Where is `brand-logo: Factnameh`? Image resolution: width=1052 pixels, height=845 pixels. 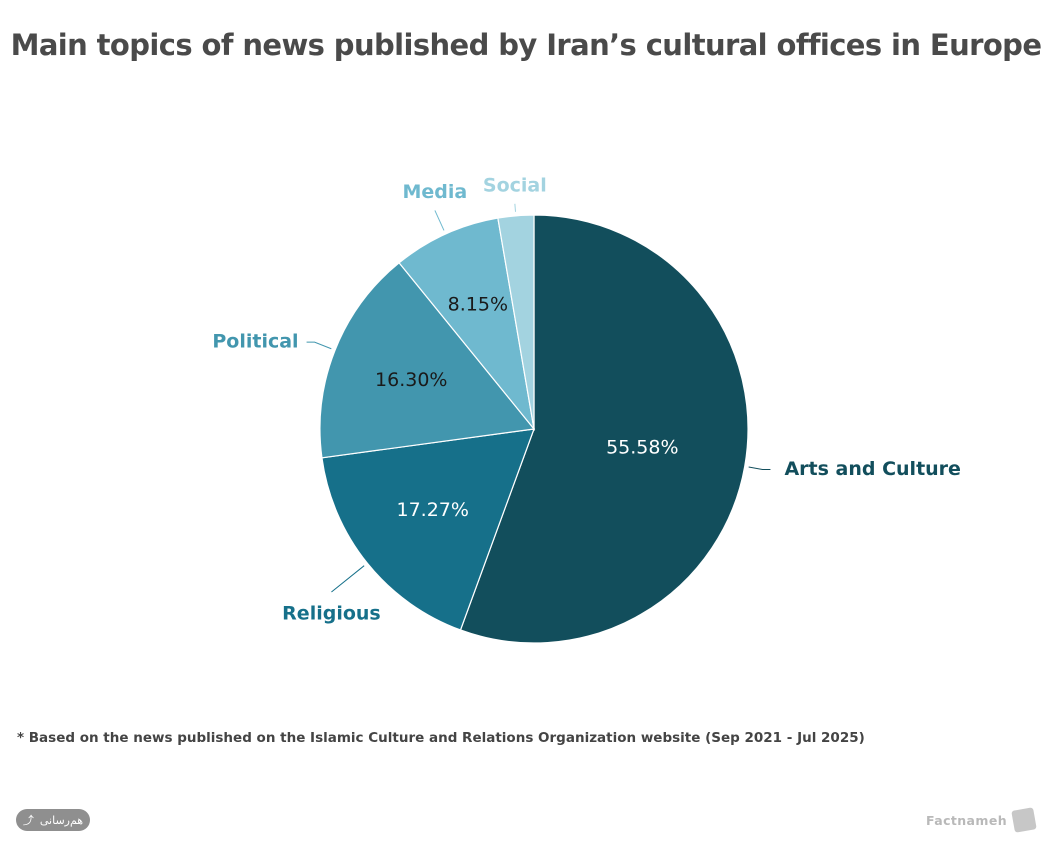 brand-logo: Factnameh is located at coordinates (981, 820).